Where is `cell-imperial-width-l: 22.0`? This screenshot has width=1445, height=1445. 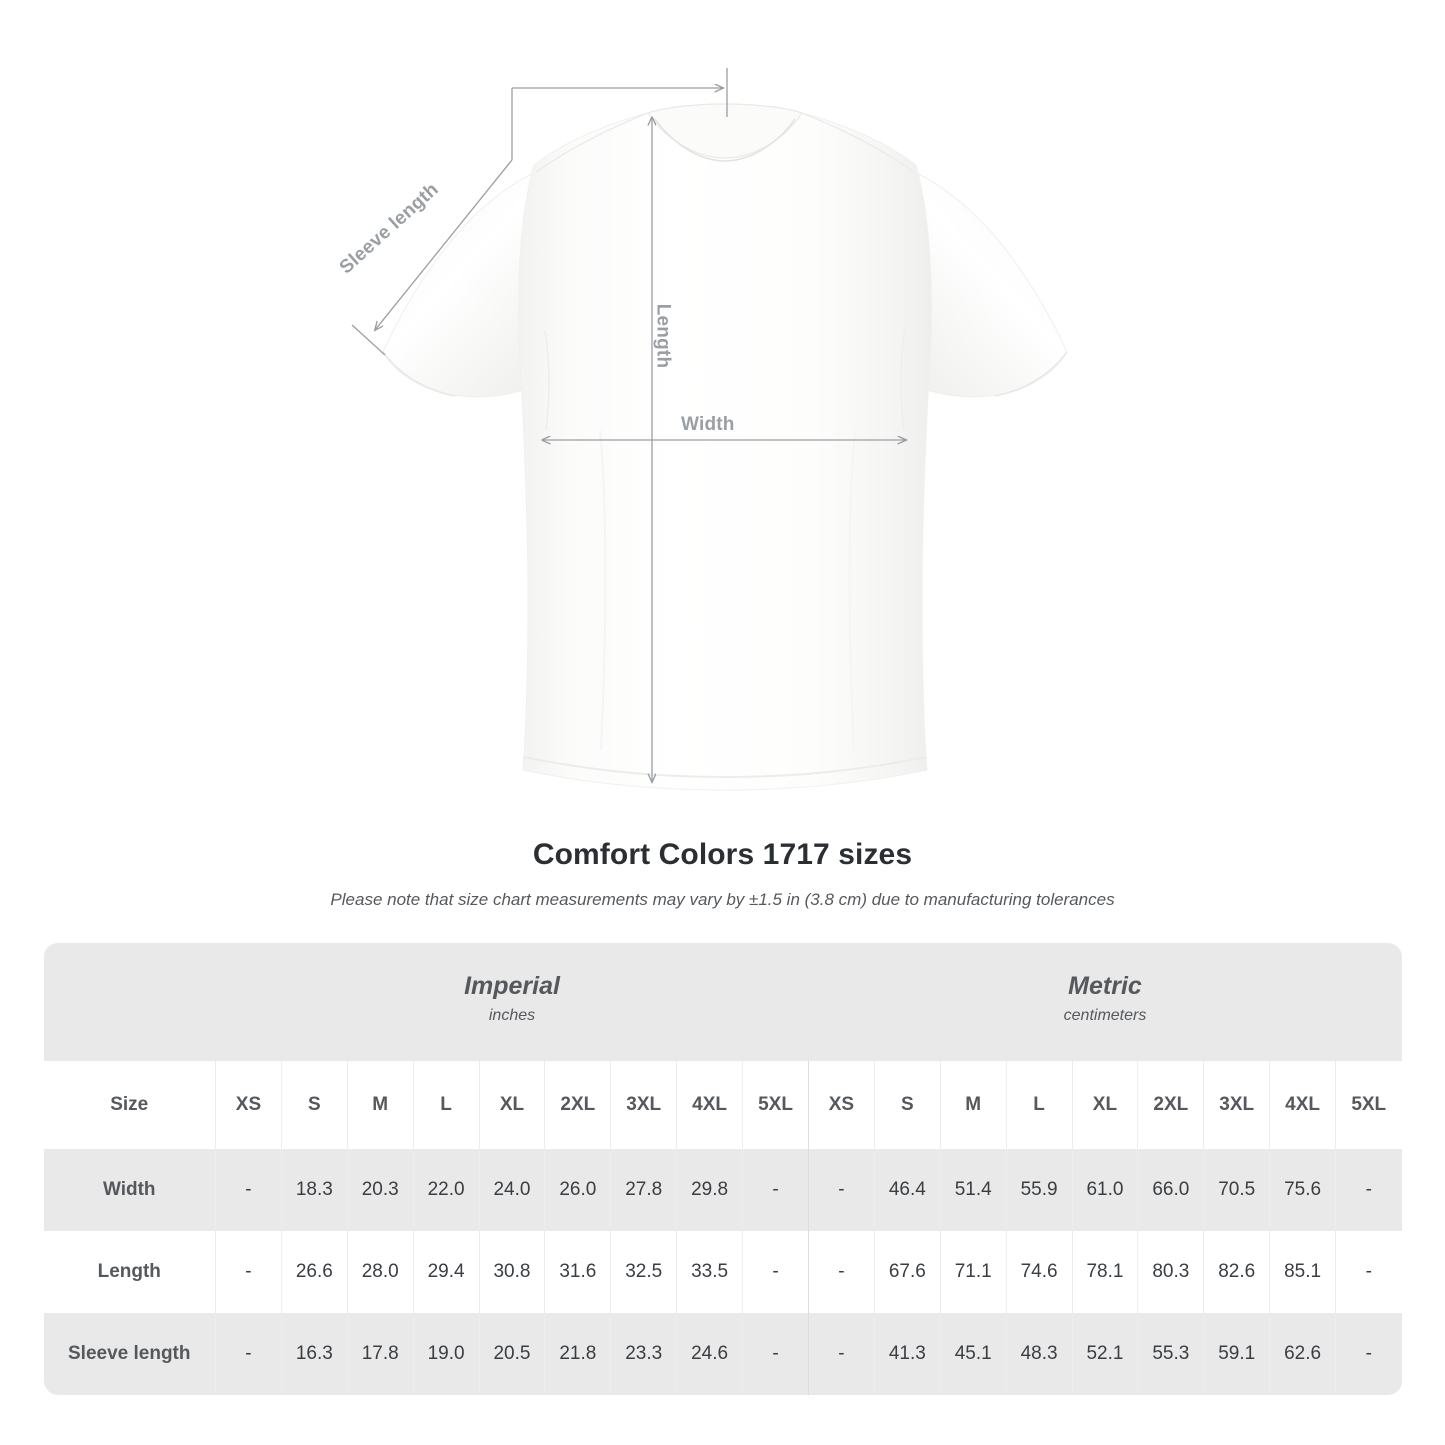
cell-imperial-width-l: 22.0 is located at coordinates (446, 1190).